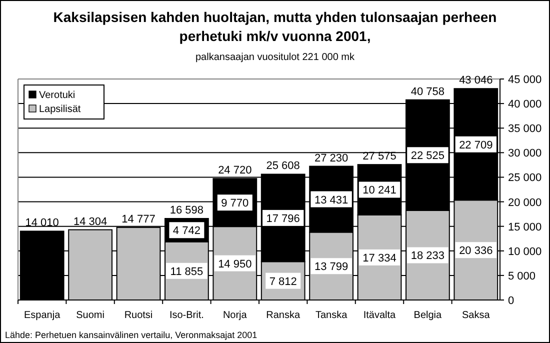  What do you see at coordinates (276, 57) in the screenshot?
I see `chart-subtitle: palkansaajan vuositulot 221 000 mk` at bounding box center [276, 57].